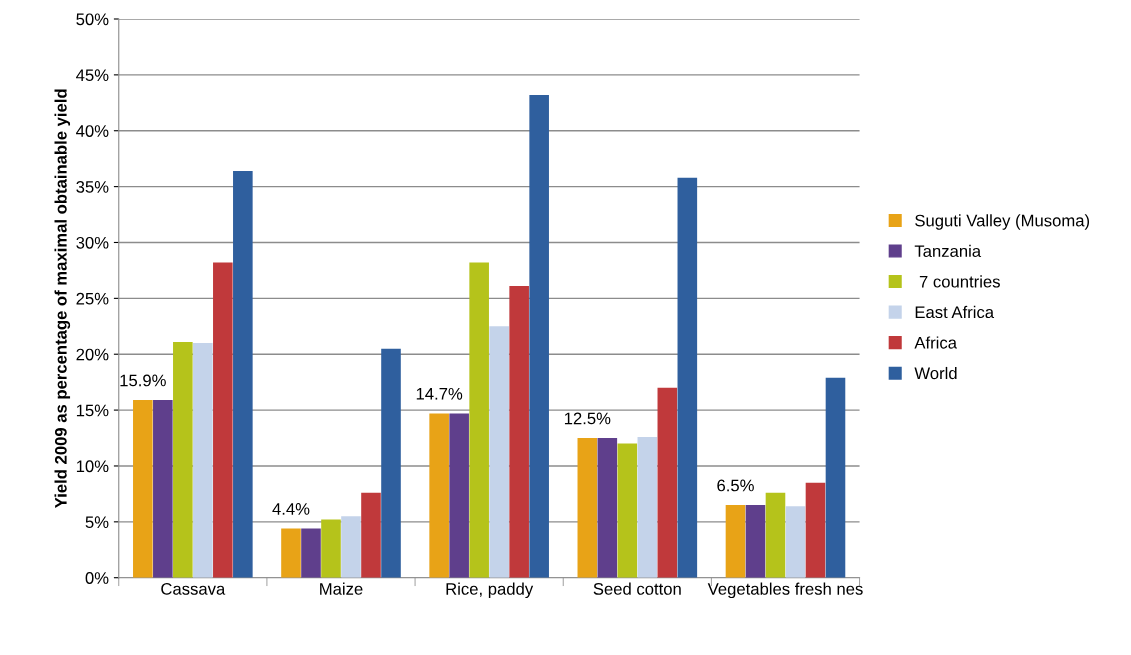 The height and width of the screenshot is (655, 1131). I want to click on legend-label: World, so click(935, 373).